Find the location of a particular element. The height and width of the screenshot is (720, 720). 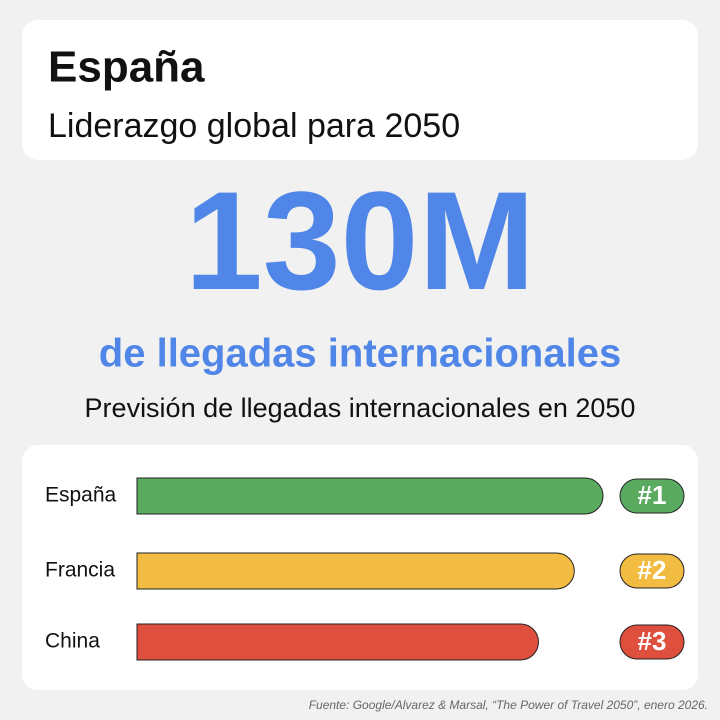

category-label: China is located at coordinates (72, 641).